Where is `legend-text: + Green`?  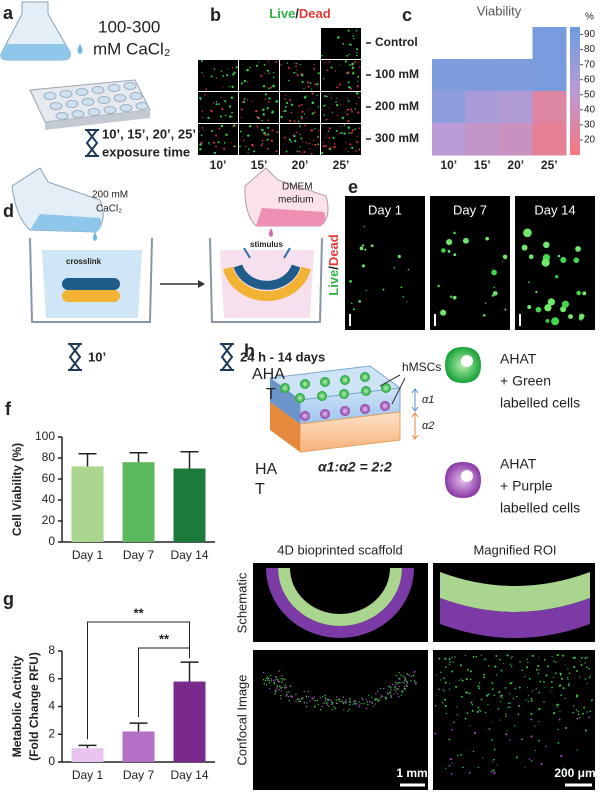 legend-text: + Green is located at coordinates (525, 381).